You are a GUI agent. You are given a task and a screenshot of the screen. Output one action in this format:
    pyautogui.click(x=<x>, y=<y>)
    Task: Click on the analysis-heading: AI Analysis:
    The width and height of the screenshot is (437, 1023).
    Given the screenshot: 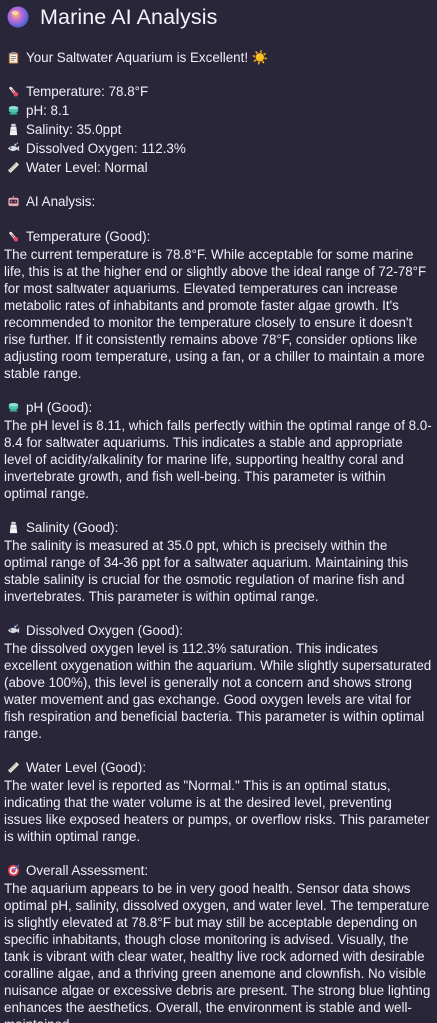 What is the action you would take?
    pyautogui.click(x=218, y=201)
    